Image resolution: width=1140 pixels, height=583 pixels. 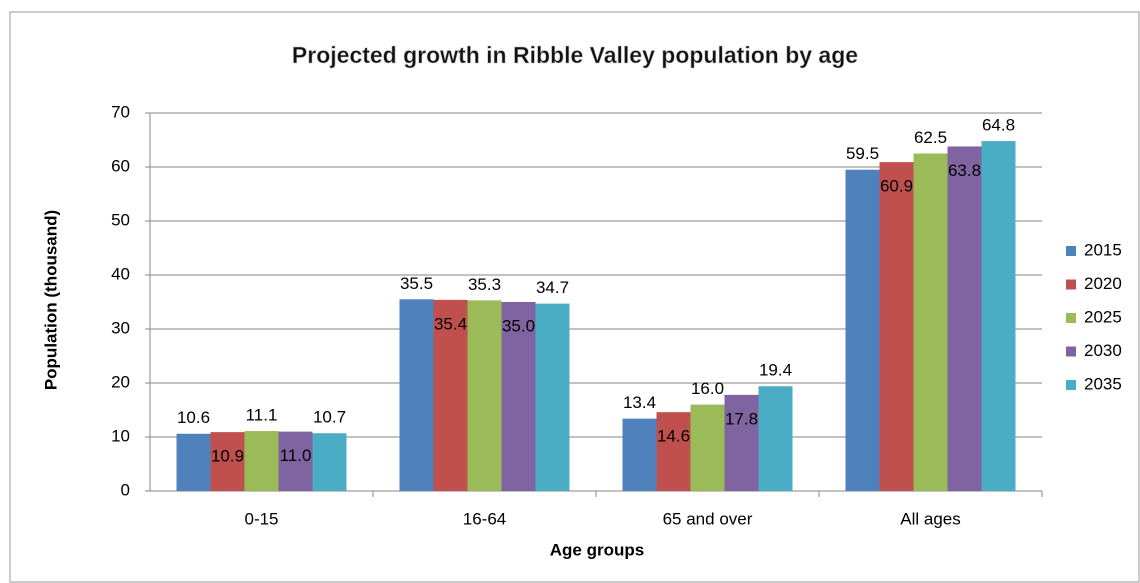 What do you see at coordinates (484, 284) in the screenshot?
I see `data-label: 35.3` at bounding box center [484, 284].